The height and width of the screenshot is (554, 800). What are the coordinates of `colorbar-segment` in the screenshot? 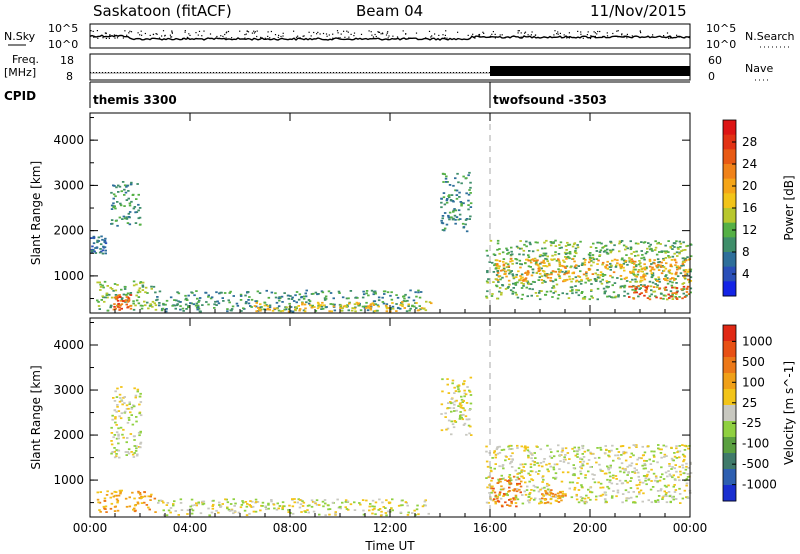 It's located at (729, 429).